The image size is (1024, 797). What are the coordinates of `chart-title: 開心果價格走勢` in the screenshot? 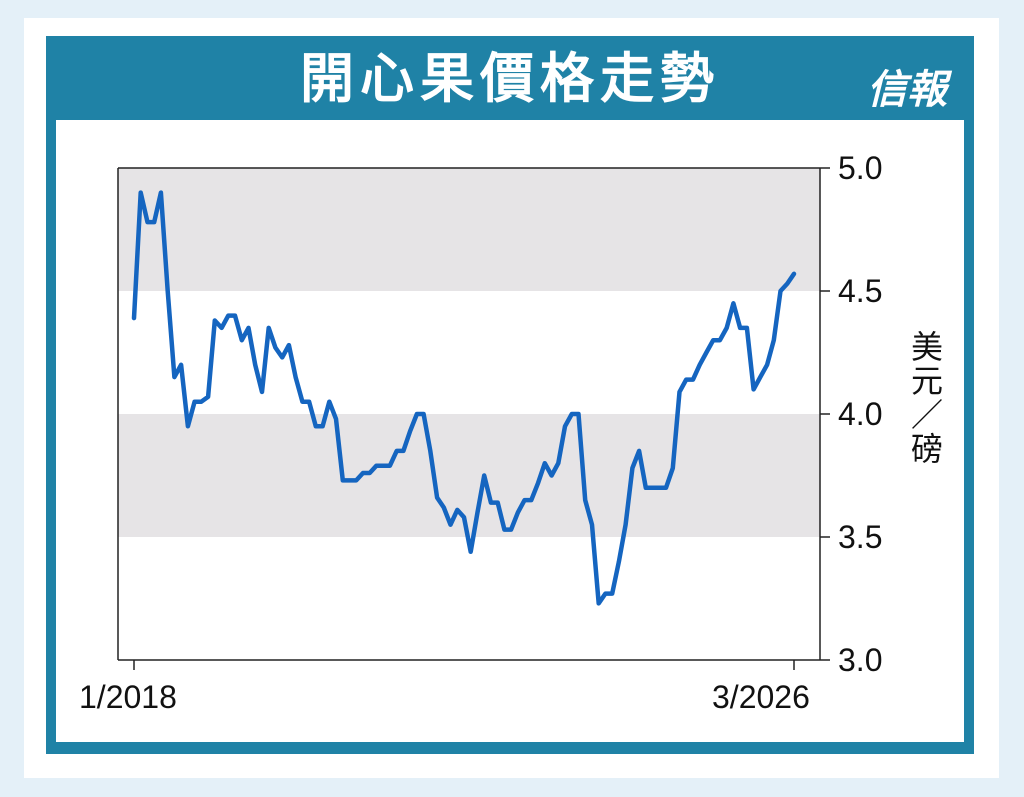 It's located at (510, 78).